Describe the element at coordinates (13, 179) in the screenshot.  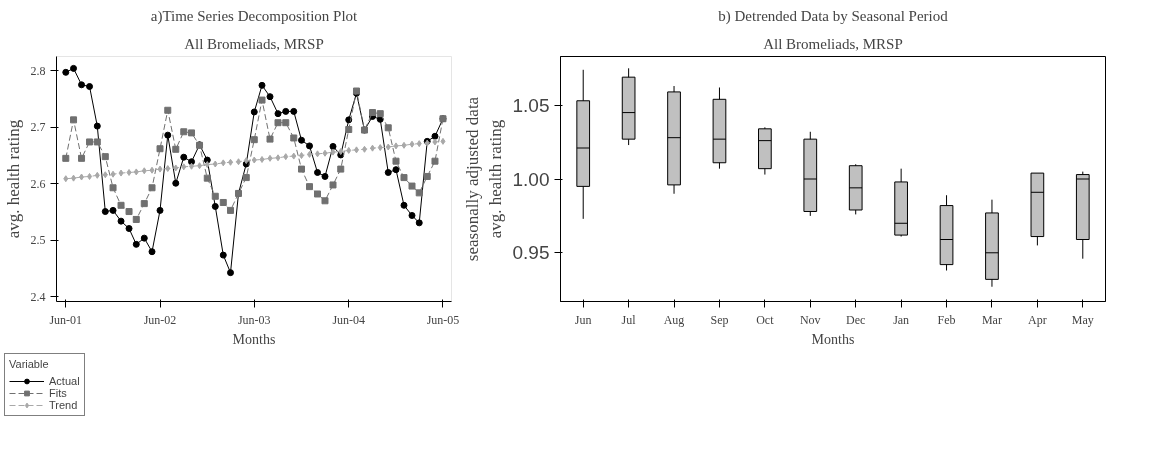
I see `y-axis-title: avg. health rating` at that location.